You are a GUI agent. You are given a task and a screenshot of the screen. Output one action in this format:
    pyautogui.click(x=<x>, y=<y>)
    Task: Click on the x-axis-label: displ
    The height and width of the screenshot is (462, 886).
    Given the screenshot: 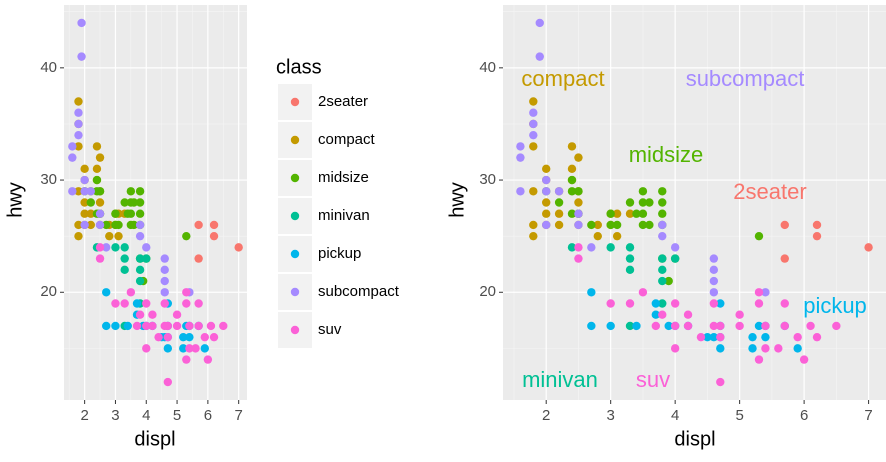 What is the action you would take?
    pyautogui.click(x=154, y=439)
    